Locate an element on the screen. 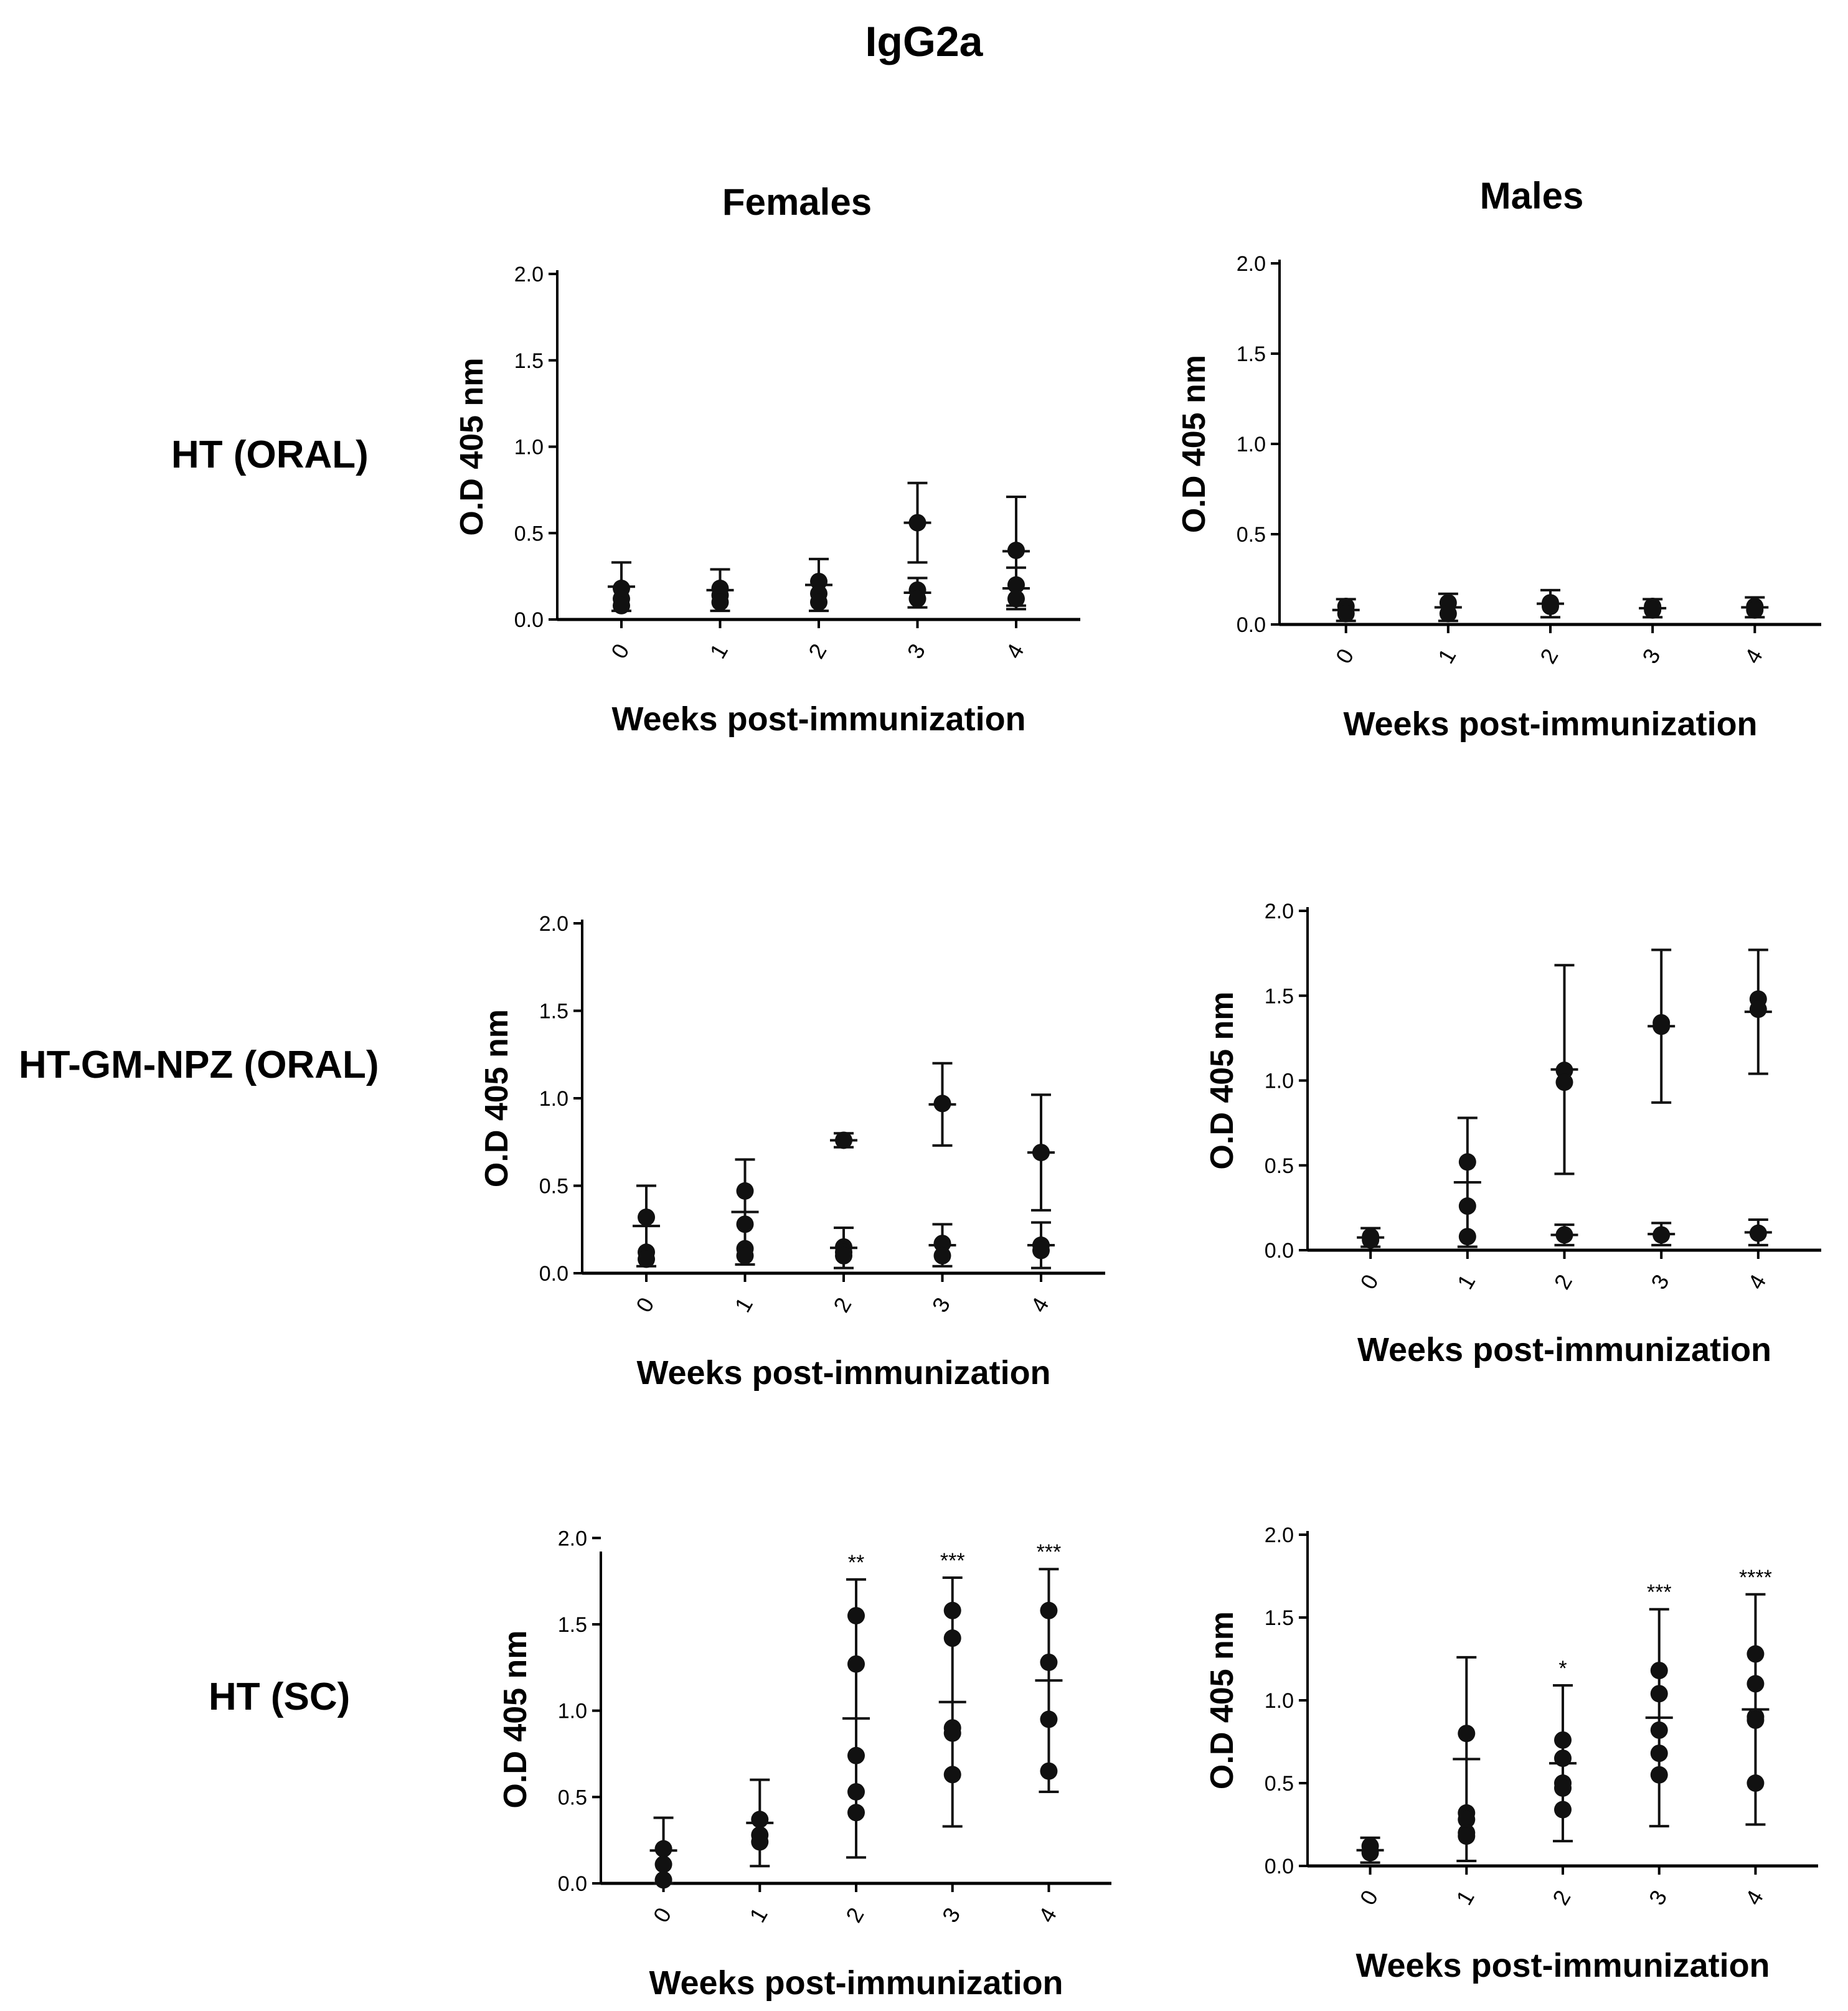 The image size is (1848, 2011). significance-label: **** is located at coordinates (1755, 1577).